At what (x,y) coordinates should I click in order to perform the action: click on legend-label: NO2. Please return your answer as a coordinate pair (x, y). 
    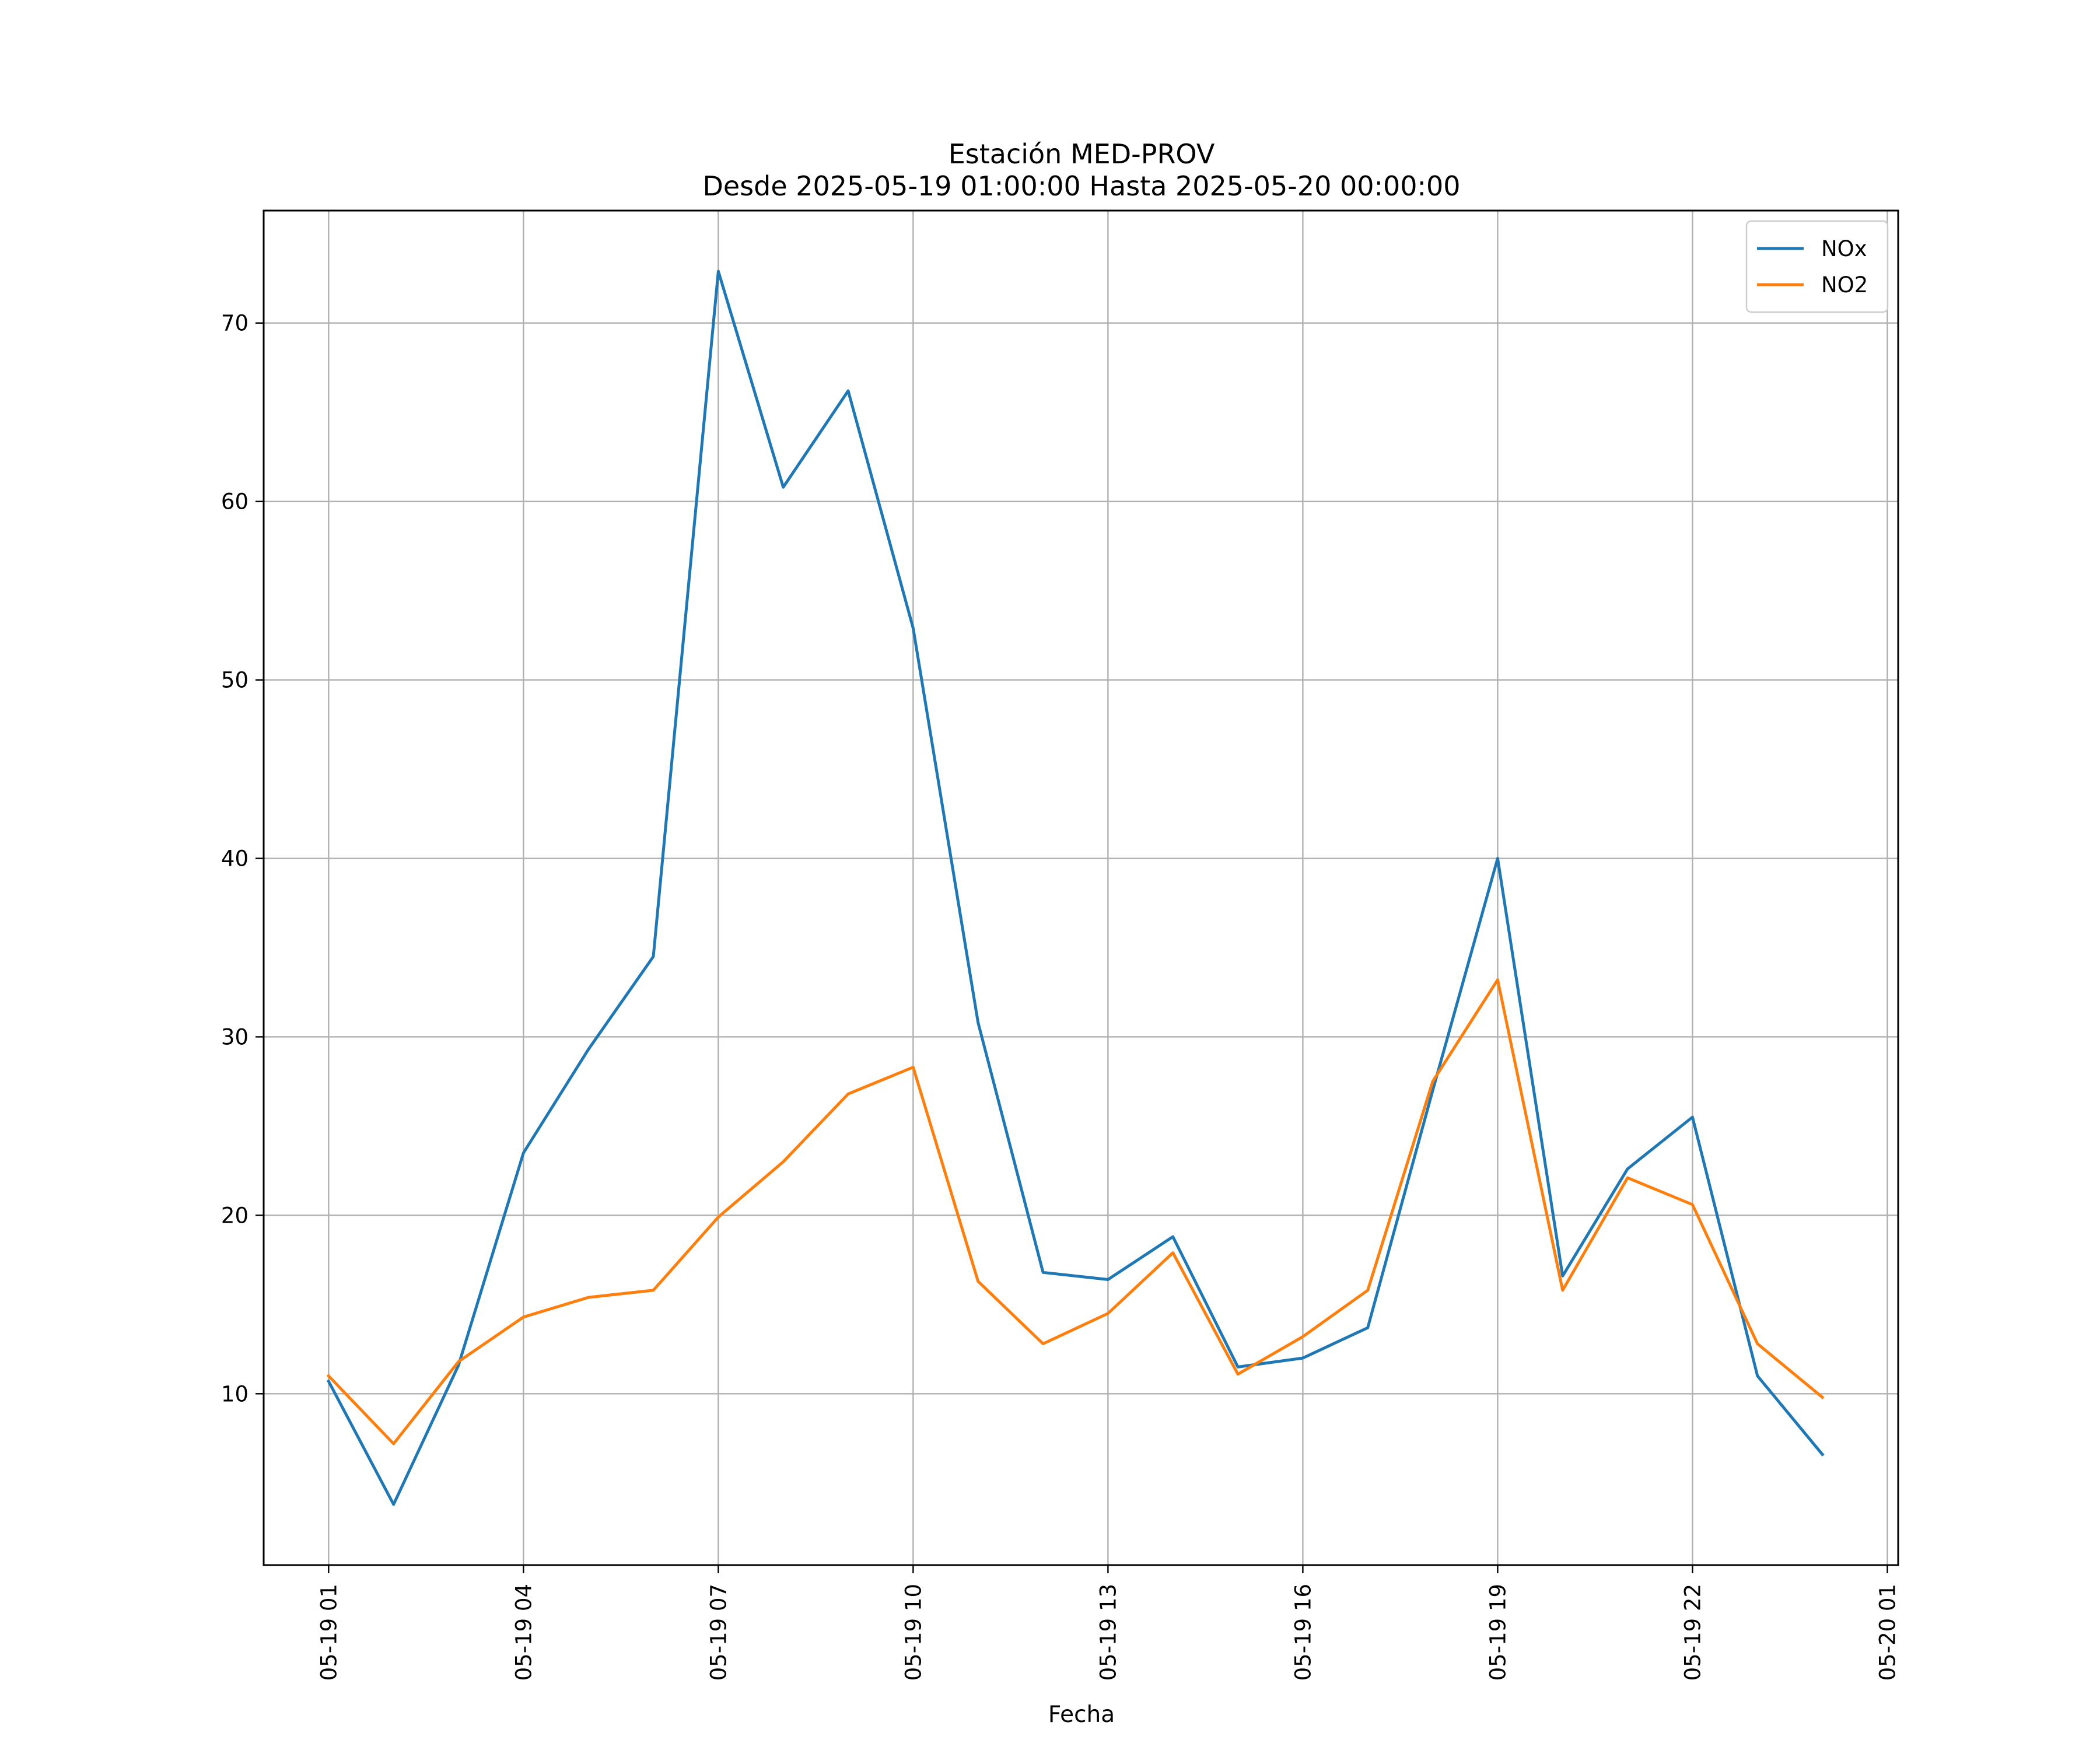
    Looking at the image, I should click on (1845, 285).